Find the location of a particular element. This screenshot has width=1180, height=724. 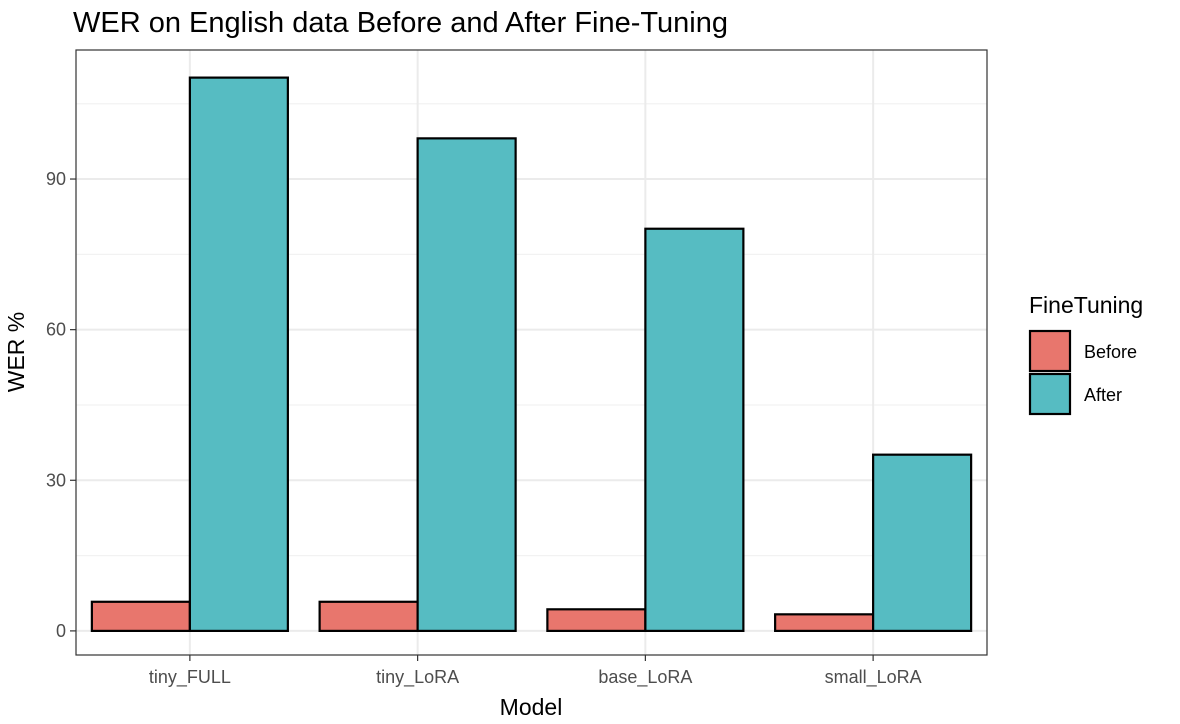

y-tick-label: 60 is located at coordinates (56, 330).